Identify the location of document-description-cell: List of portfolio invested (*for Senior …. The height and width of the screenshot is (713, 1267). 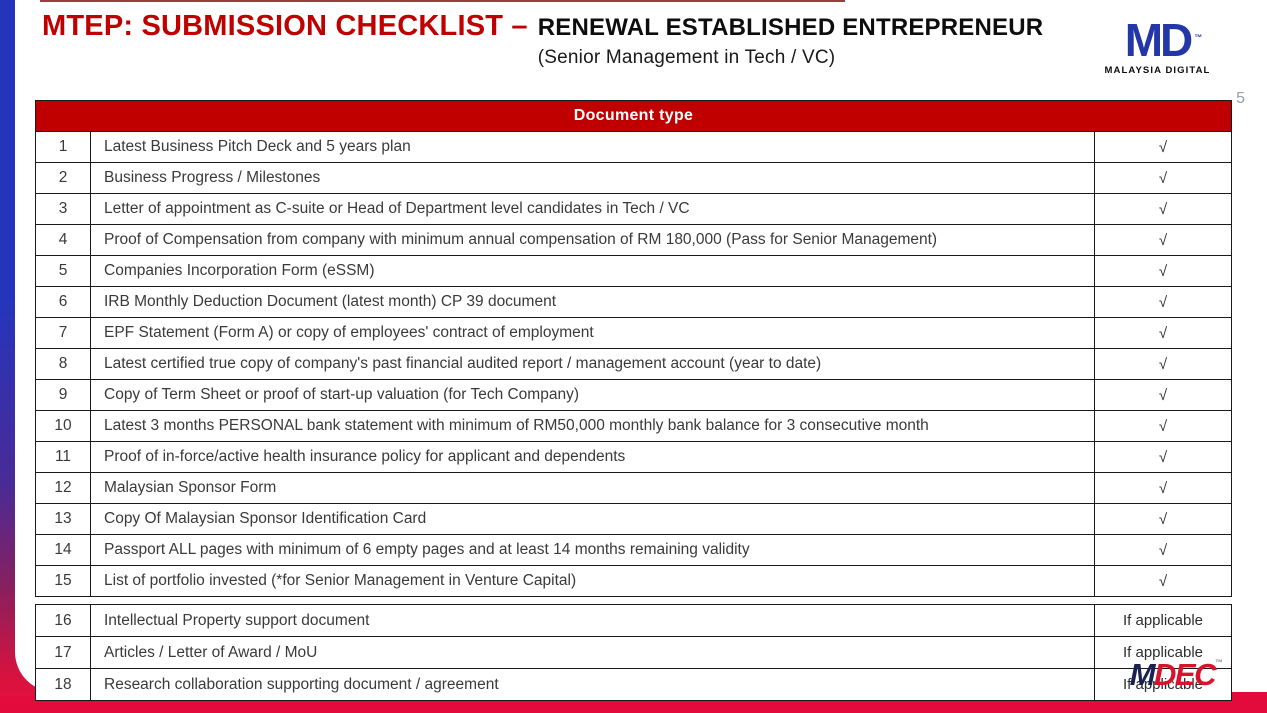
(592, 581).